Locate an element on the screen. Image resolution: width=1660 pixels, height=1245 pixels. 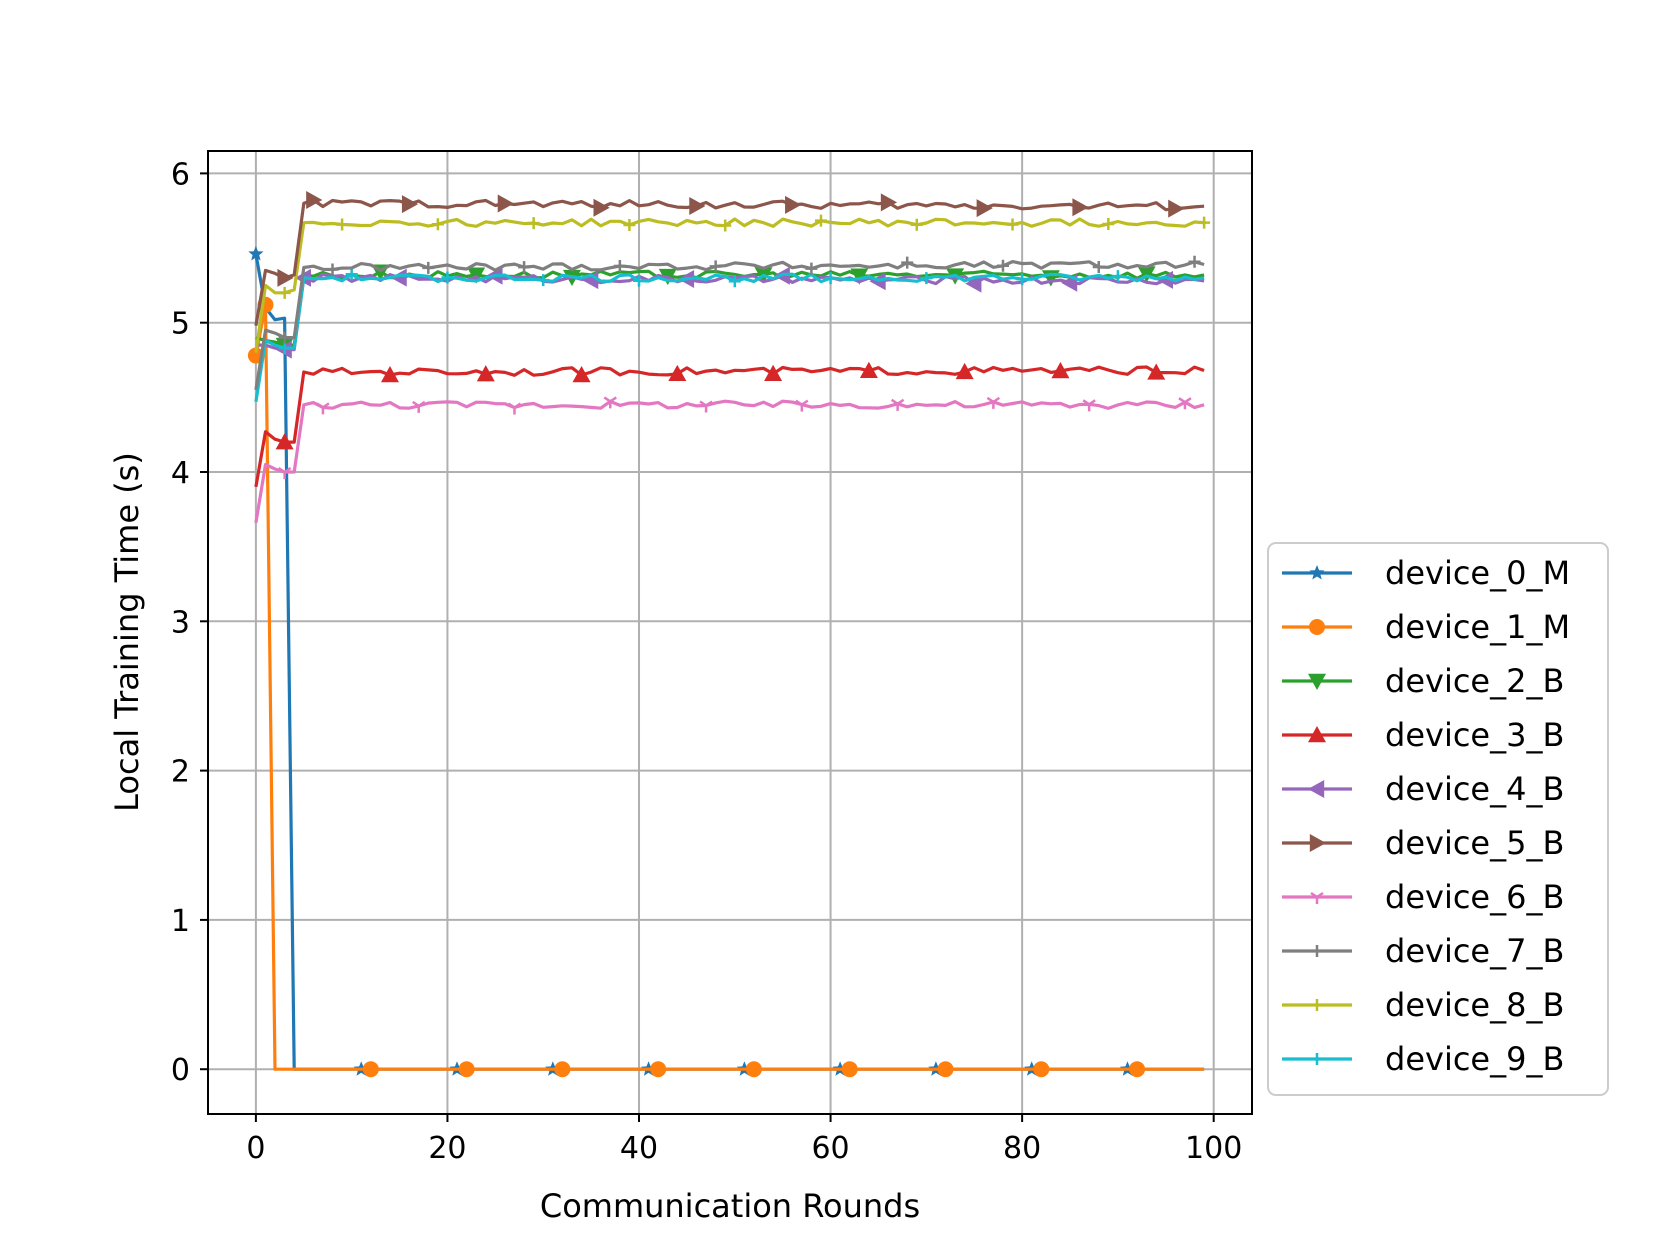
legend-label: device_7_B is located at coordinates (1474, 951).